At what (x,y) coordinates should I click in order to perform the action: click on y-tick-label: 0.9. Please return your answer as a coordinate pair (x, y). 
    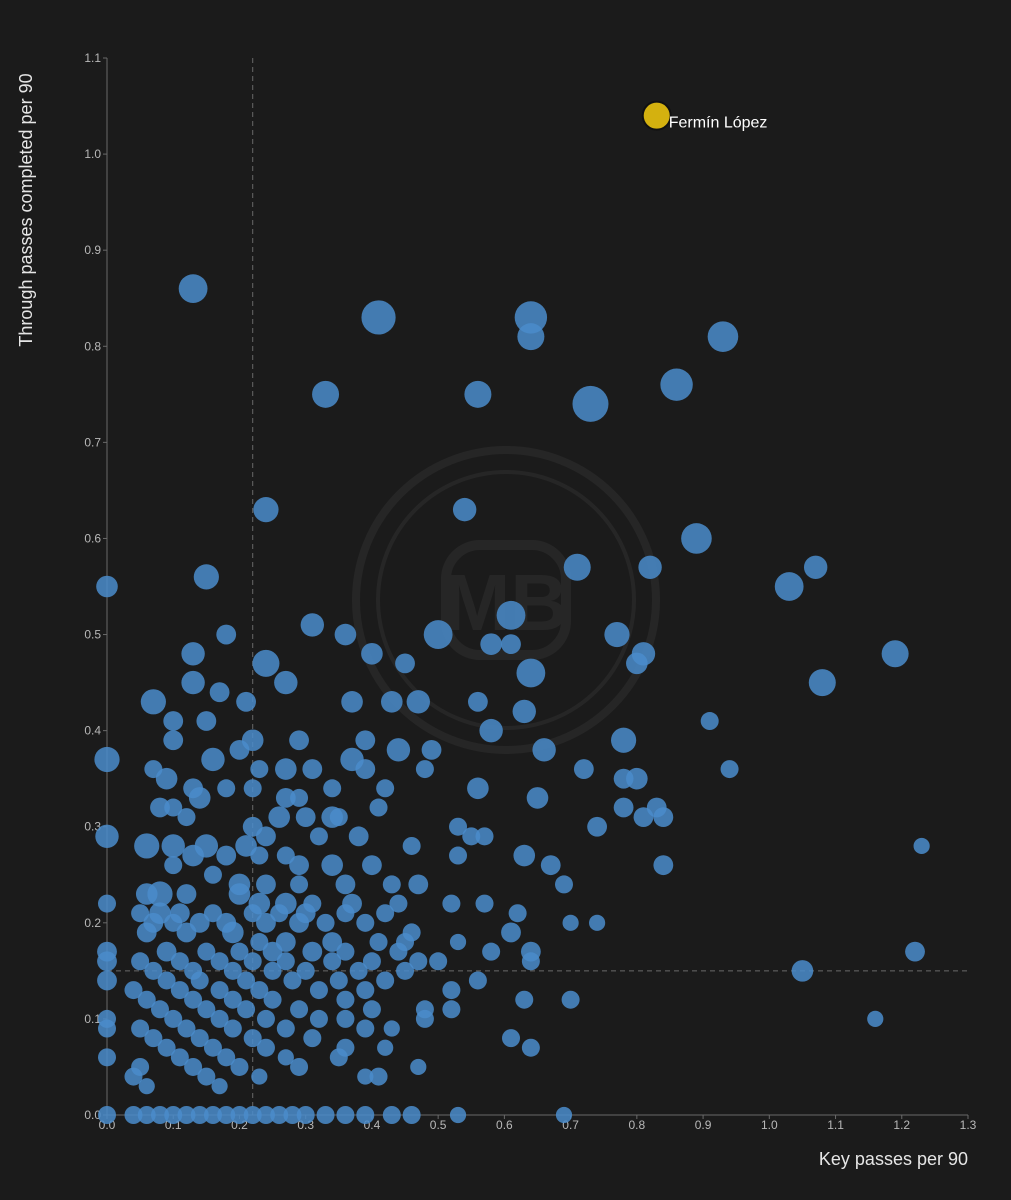
    Looking at the image, I should click on (92, 250).